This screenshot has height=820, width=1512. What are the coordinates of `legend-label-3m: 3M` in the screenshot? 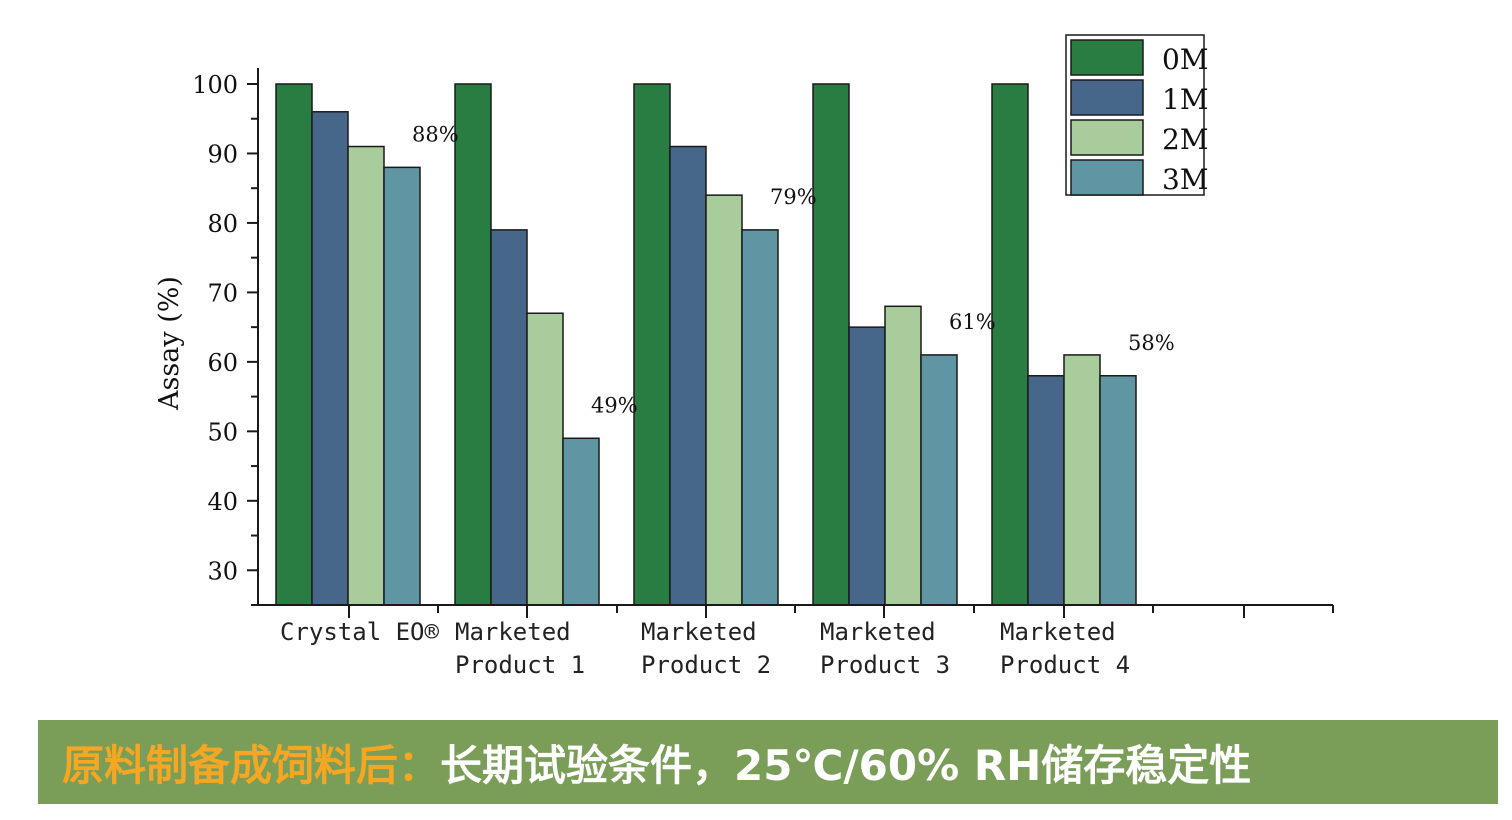 It's located at (1185, 179).